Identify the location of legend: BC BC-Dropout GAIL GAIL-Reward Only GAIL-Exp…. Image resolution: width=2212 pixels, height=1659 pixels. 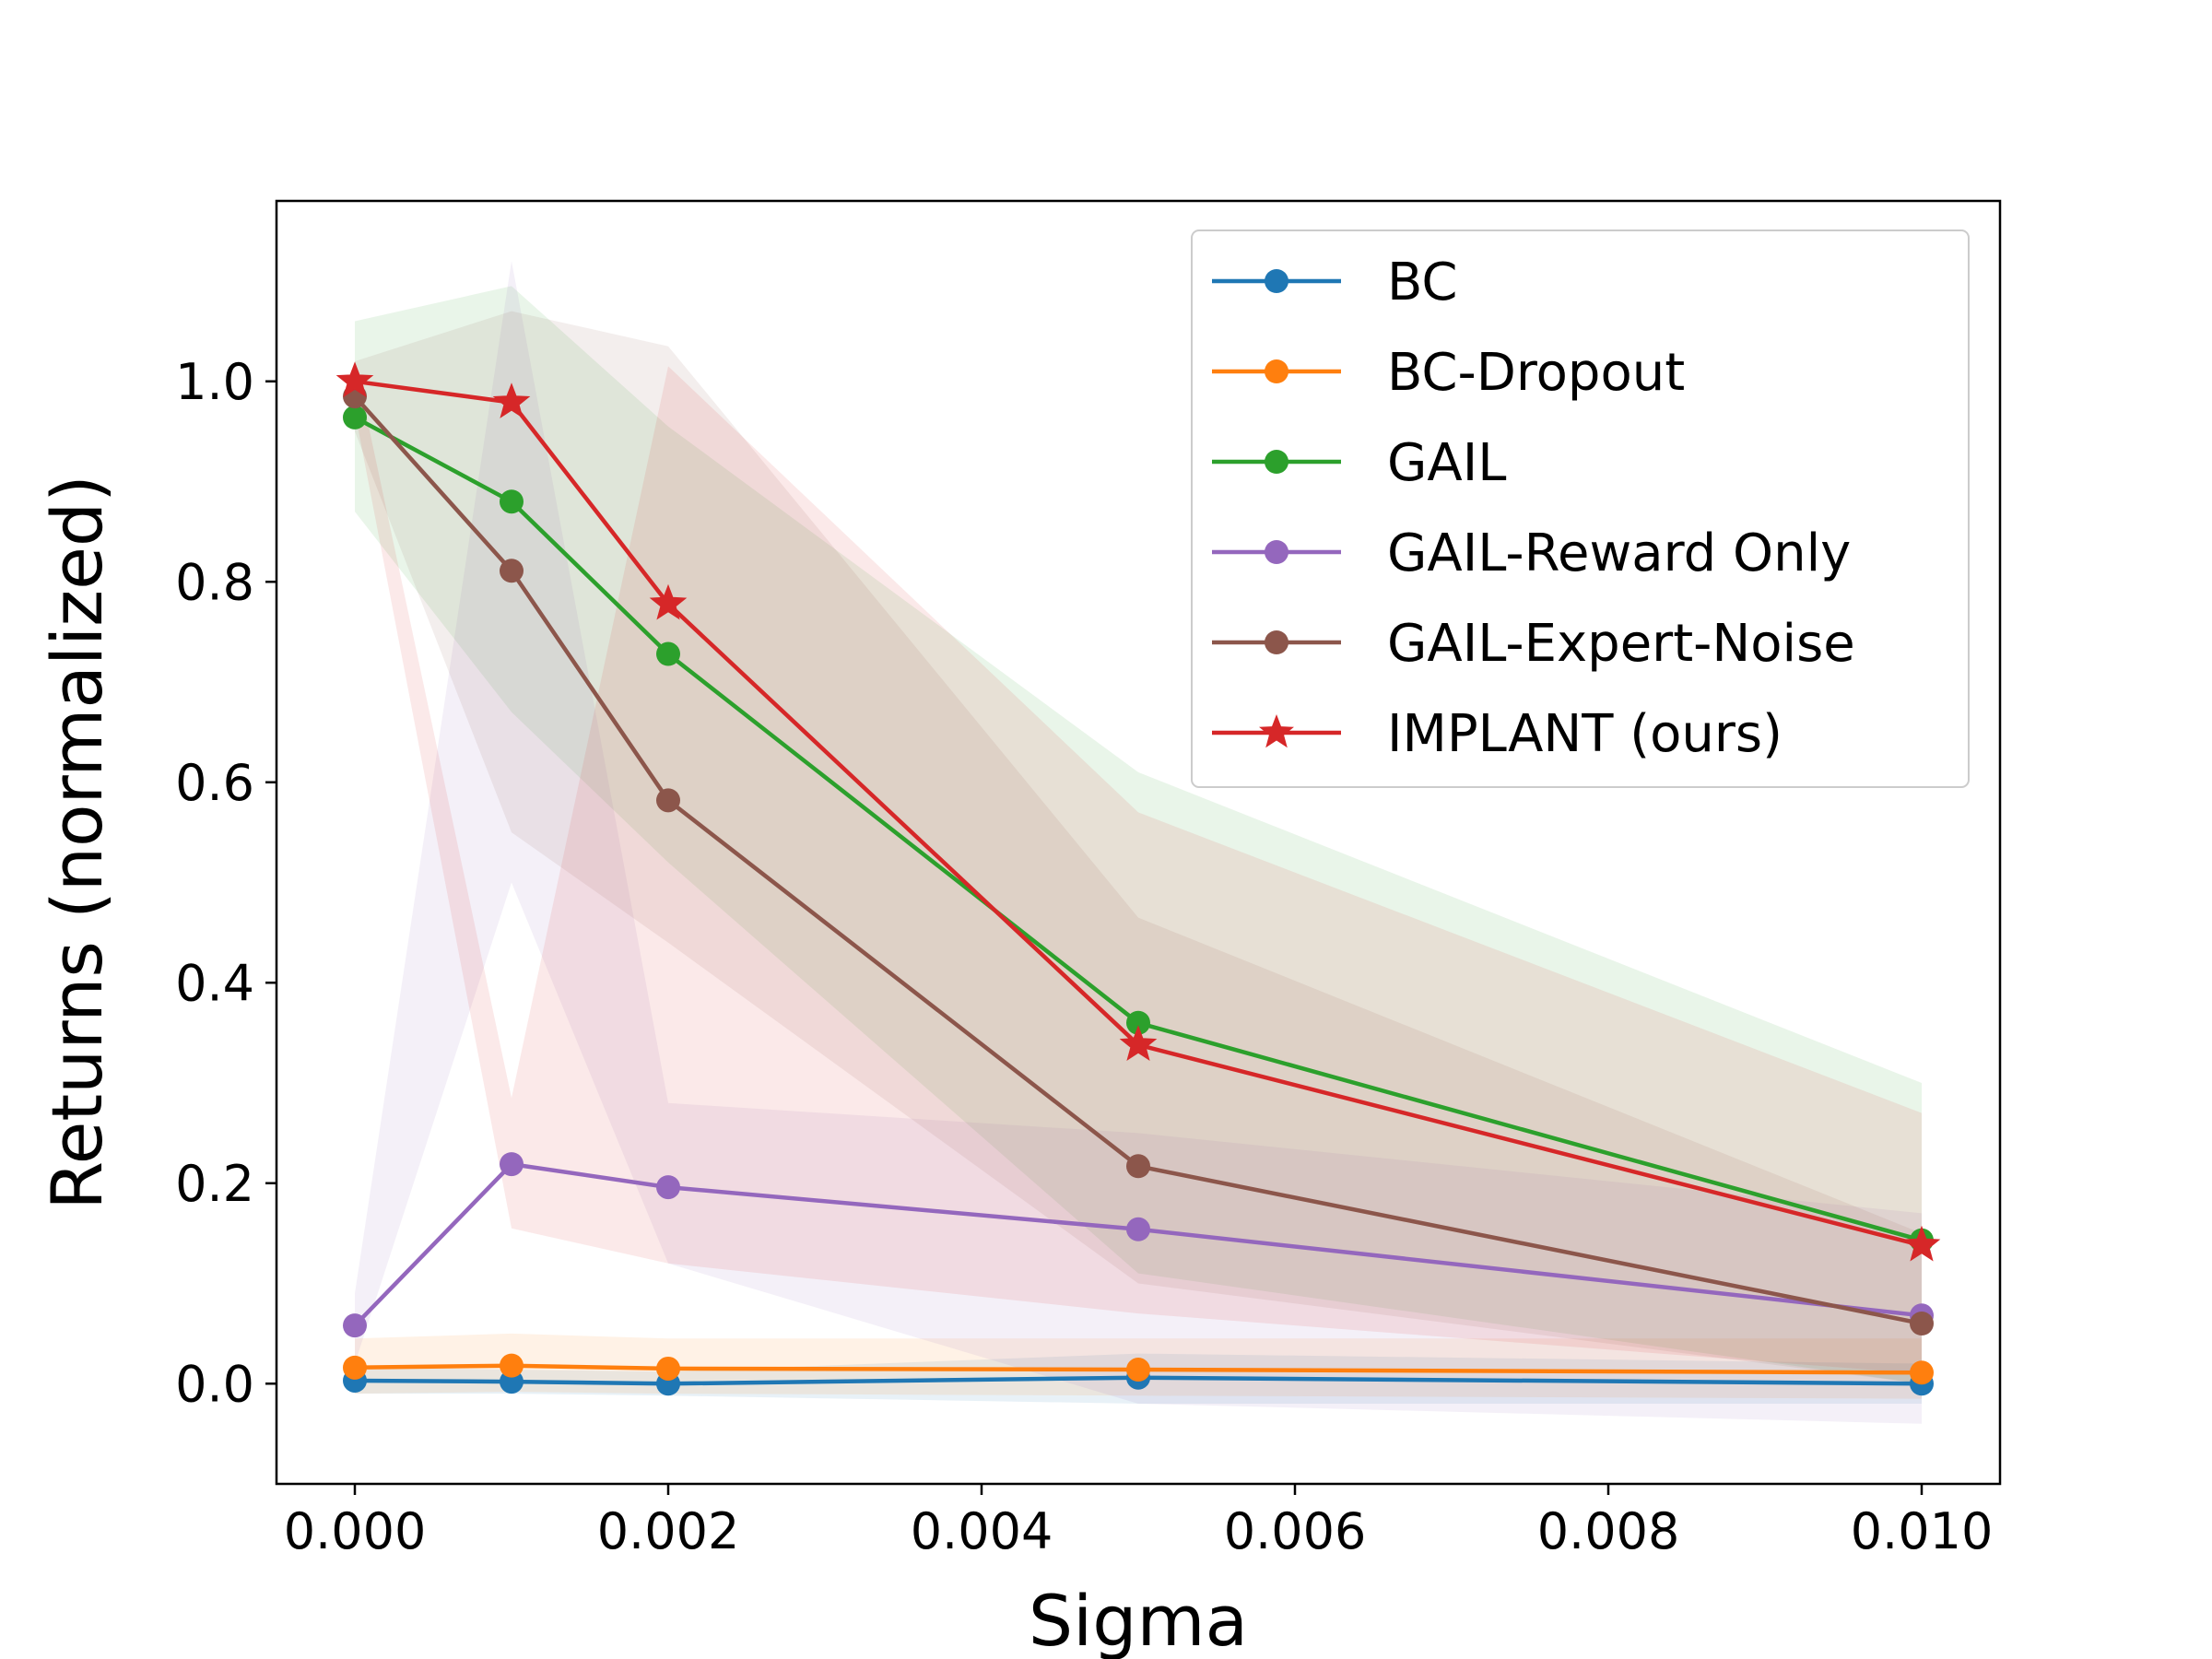
(1580, 508).